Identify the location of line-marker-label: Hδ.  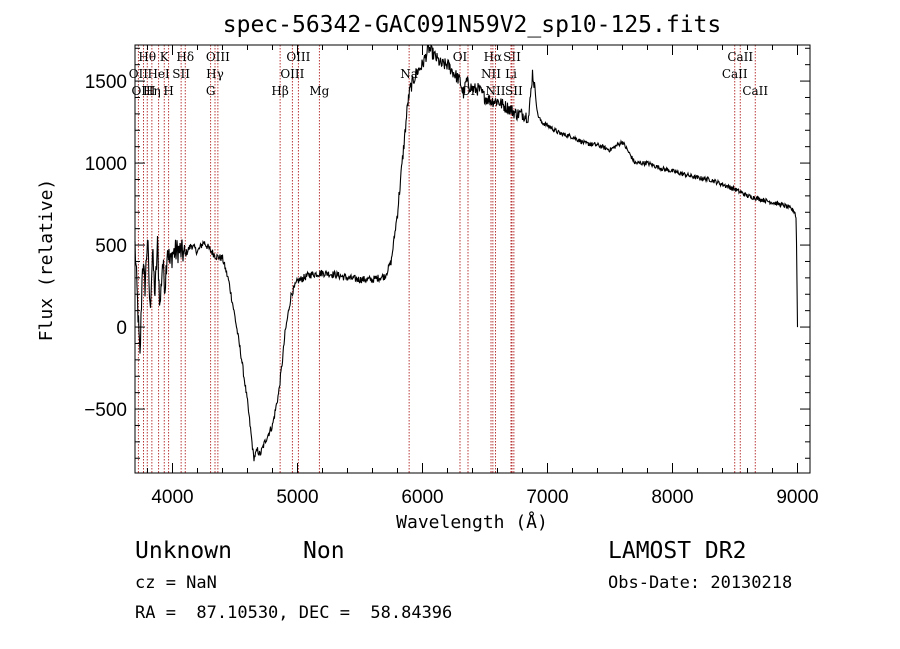
(185, 57).